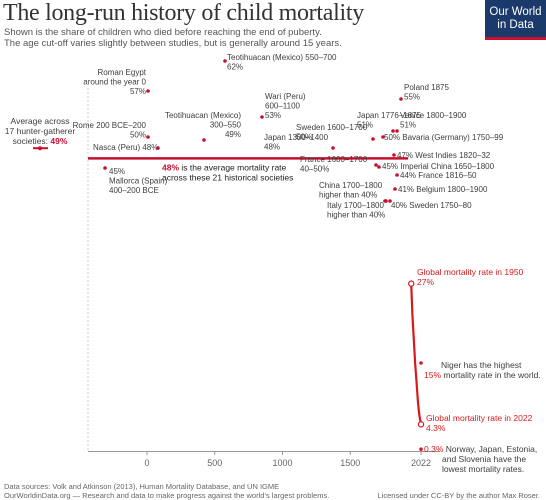 The width and height of the screenshot is (546, 500). What do you see at coordinates (389, 115) in the screenshot?
I see `label-japan-1776-line-1: Japan 1776–1875` at bounding box center [389, 115].